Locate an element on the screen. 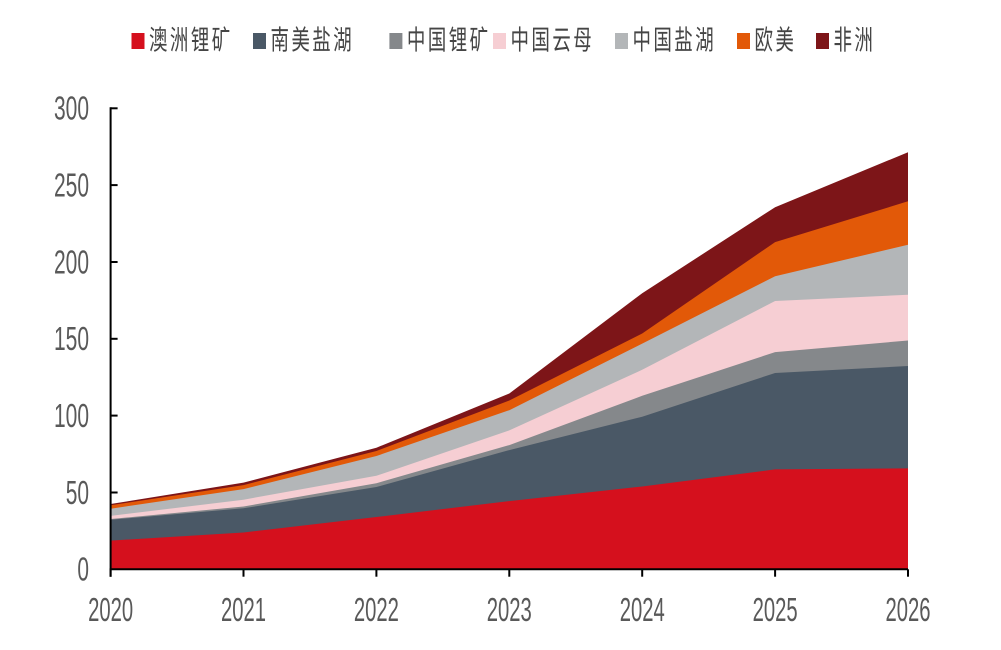 Image resolution: width=1001 pixels, height=650 pixels. svg-text: 0 is located at coordinates (83, 570).